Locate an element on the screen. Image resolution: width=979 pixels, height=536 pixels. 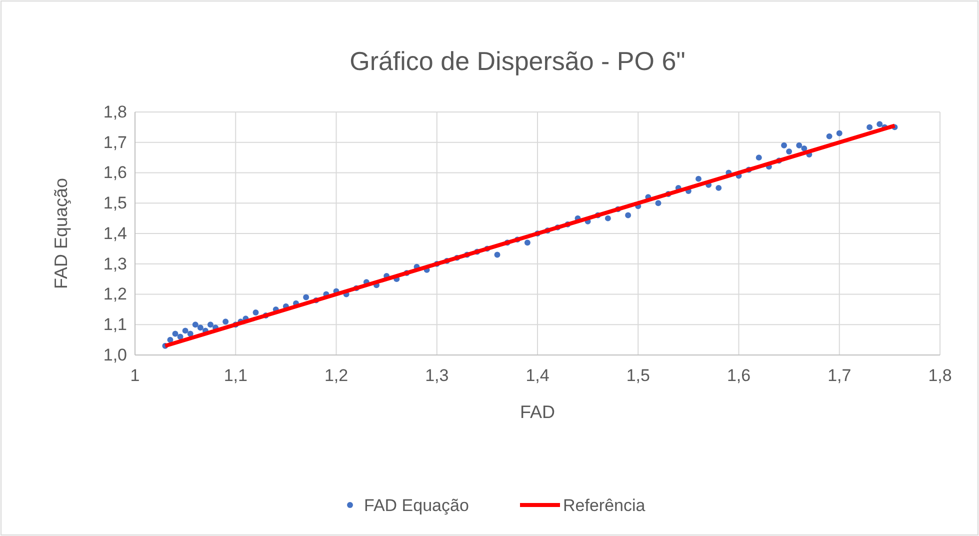
x-tick-label: 1 is located at coordinates (135, 376).